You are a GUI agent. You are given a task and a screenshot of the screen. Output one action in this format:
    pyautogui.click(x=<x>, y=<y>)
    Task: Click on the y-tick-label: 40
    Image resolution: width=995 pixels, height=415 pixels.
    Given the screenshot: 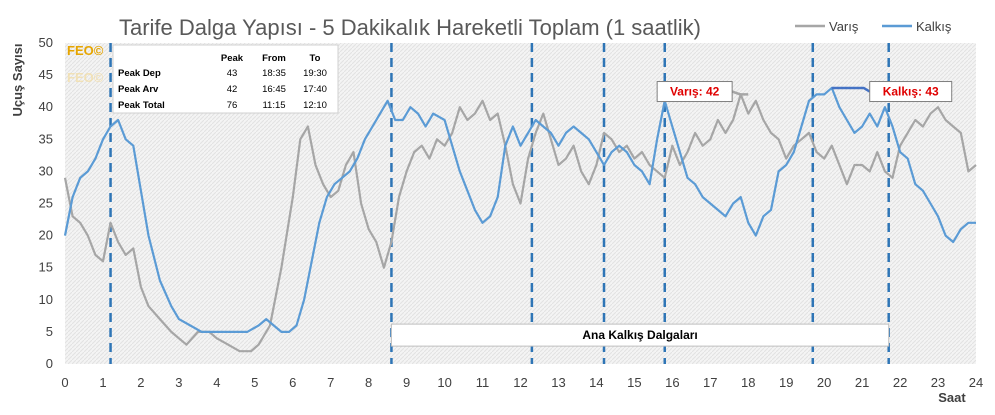 What is the action you would take?
    pyautogui.click(x=46, y=106)
    